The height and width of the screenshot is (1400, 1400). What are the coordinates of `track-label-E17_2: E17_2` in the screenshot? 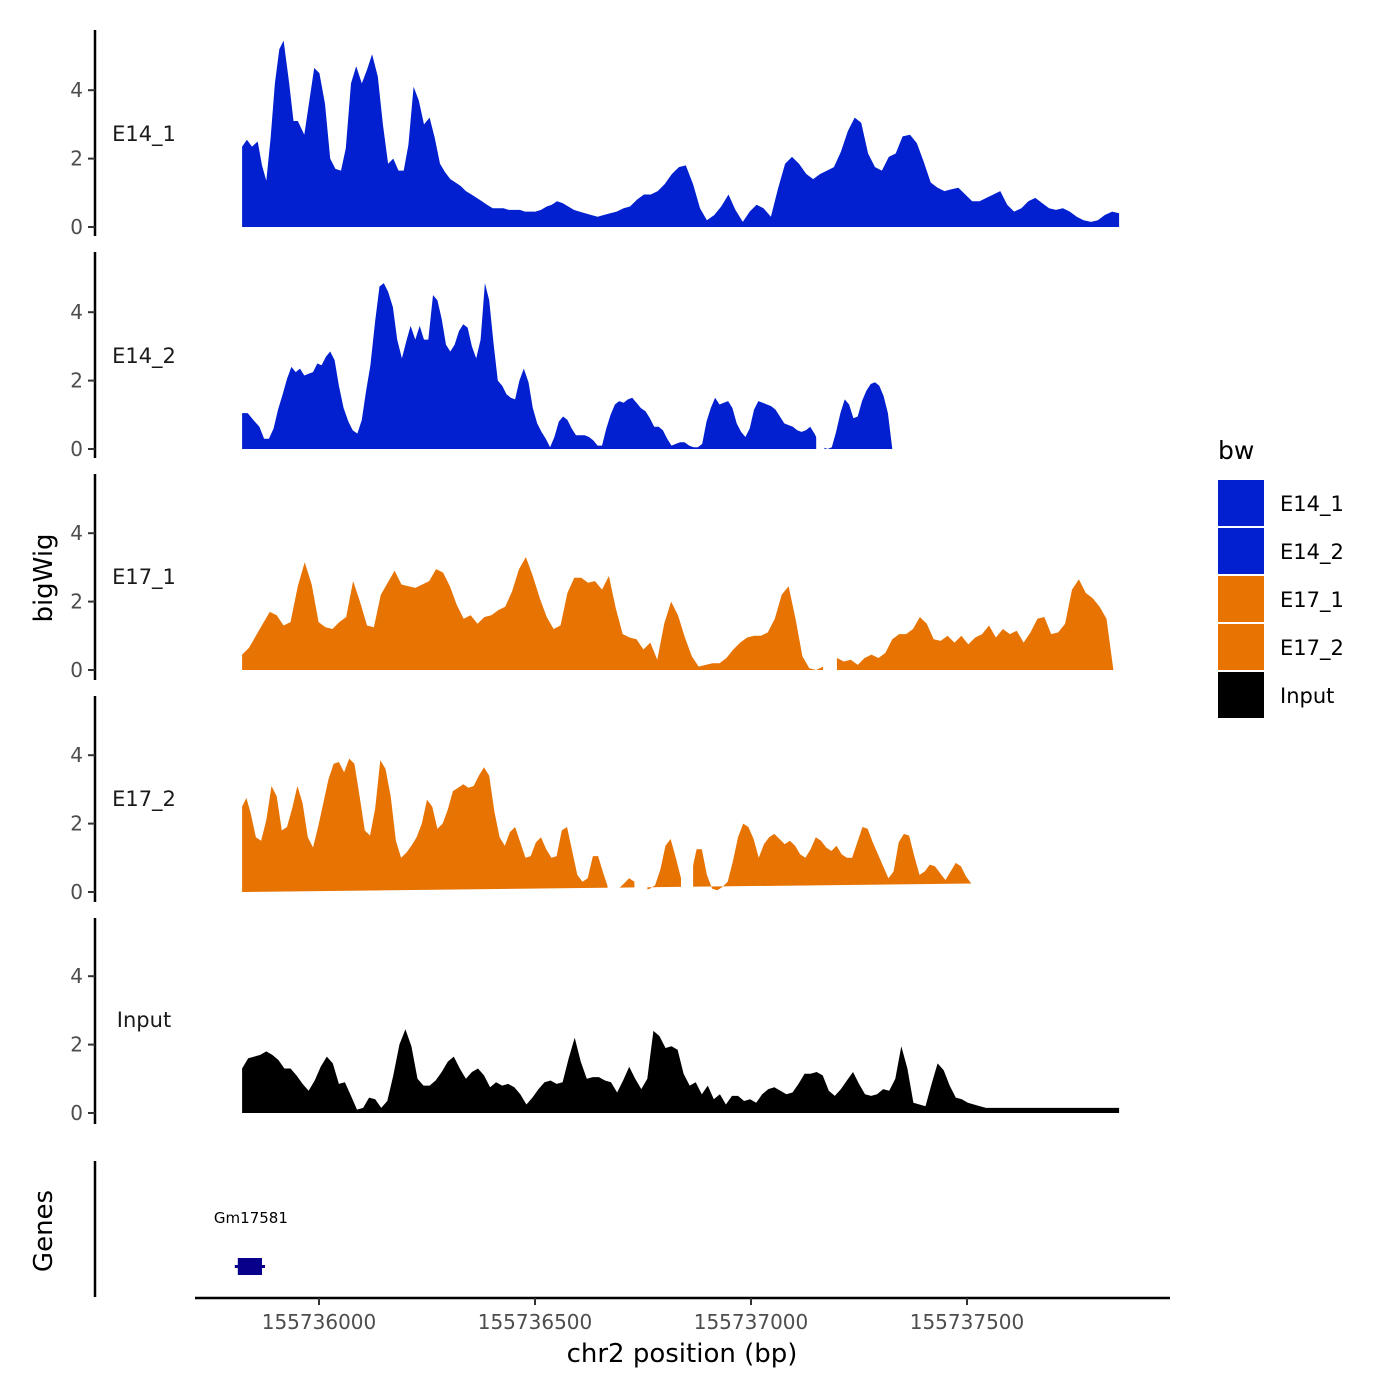 It's located at (144, 799).